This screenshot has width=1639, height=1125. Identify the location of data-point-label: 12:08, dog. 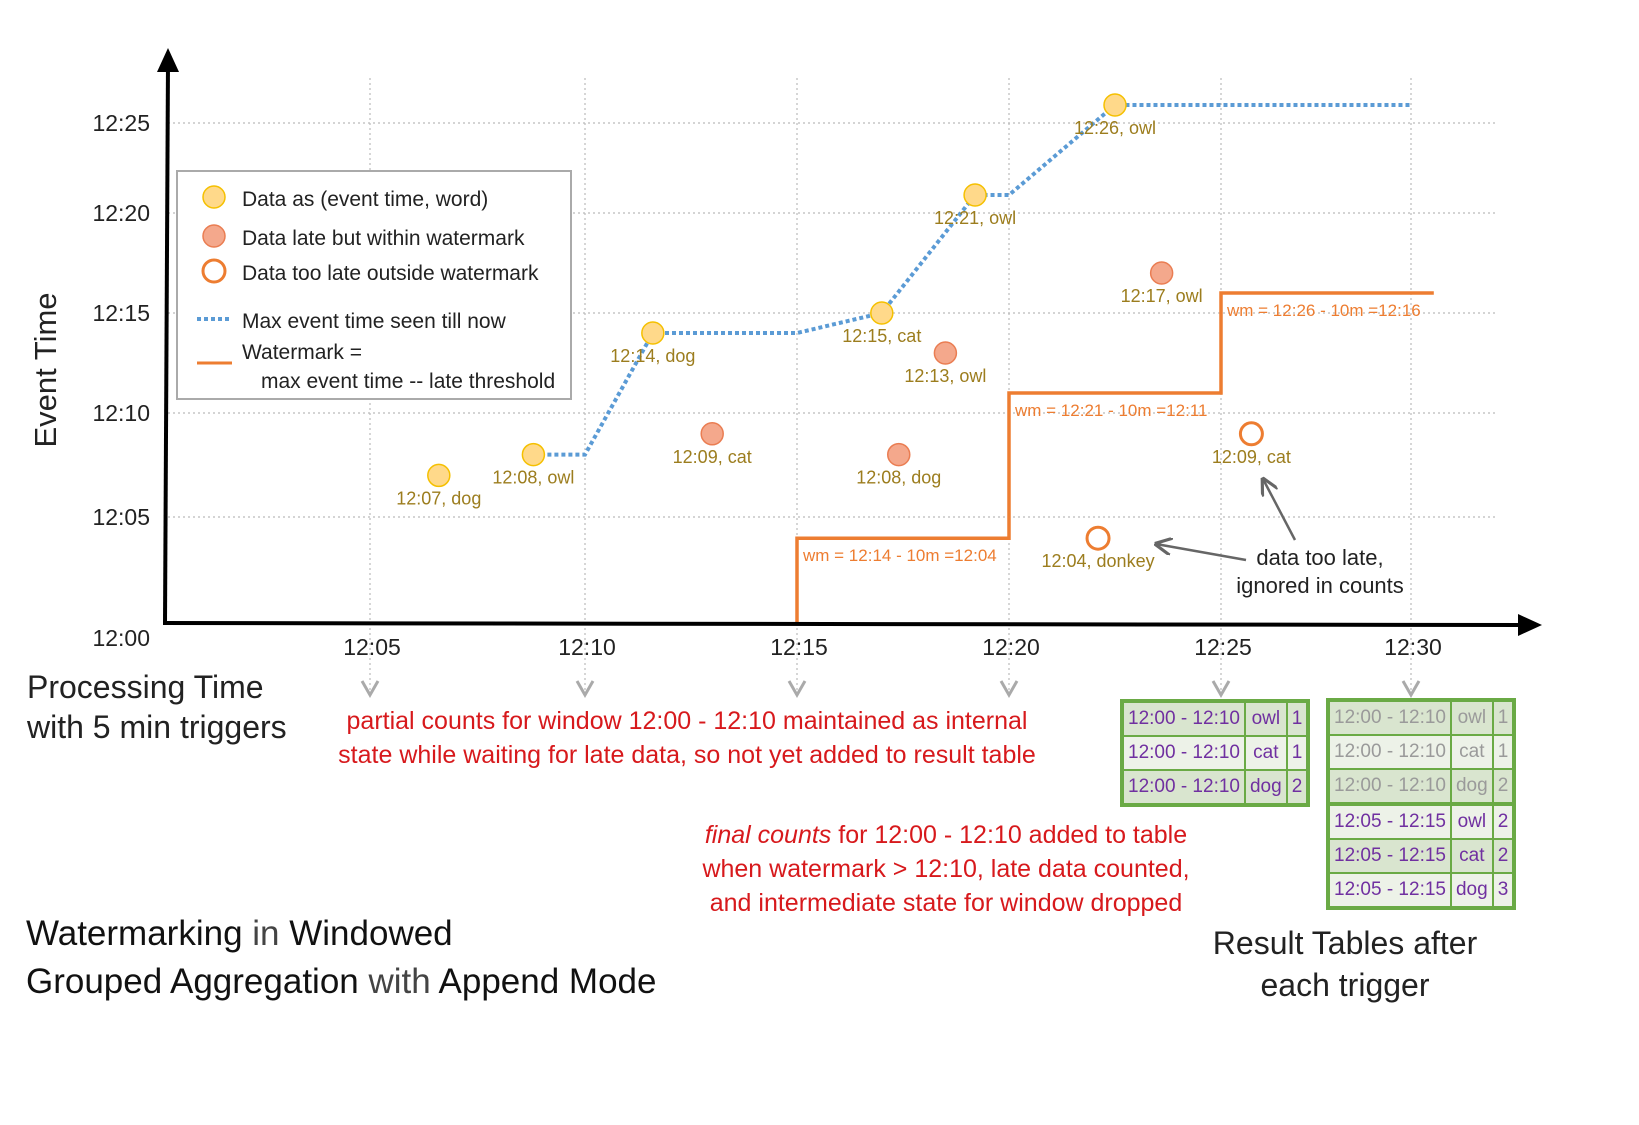
(898, 478).